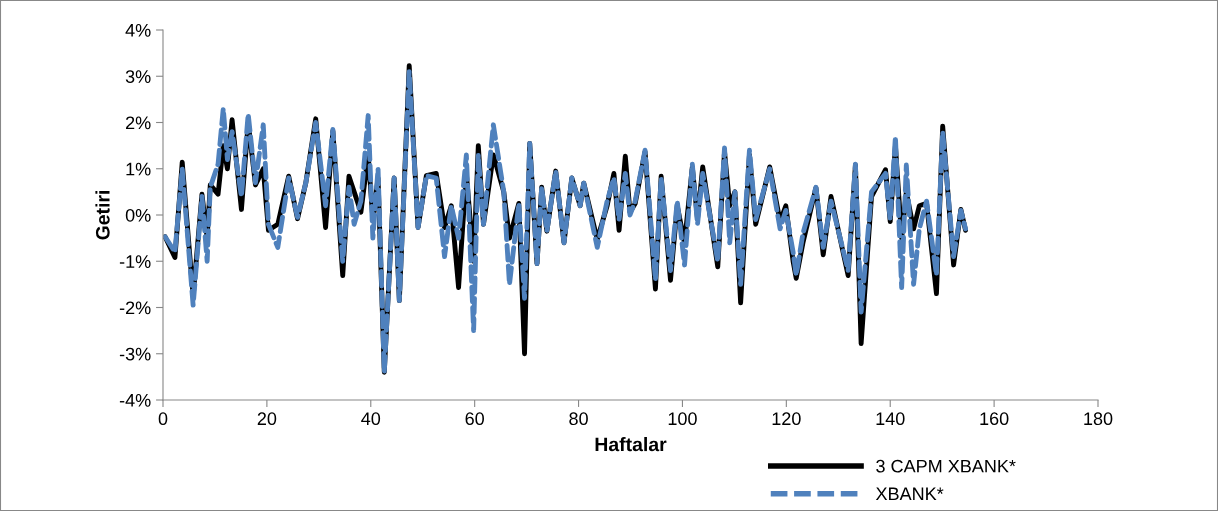 This screenshot has height=511, width=1218. I want to click on y-tick-label: 4%, so click(138, 30).